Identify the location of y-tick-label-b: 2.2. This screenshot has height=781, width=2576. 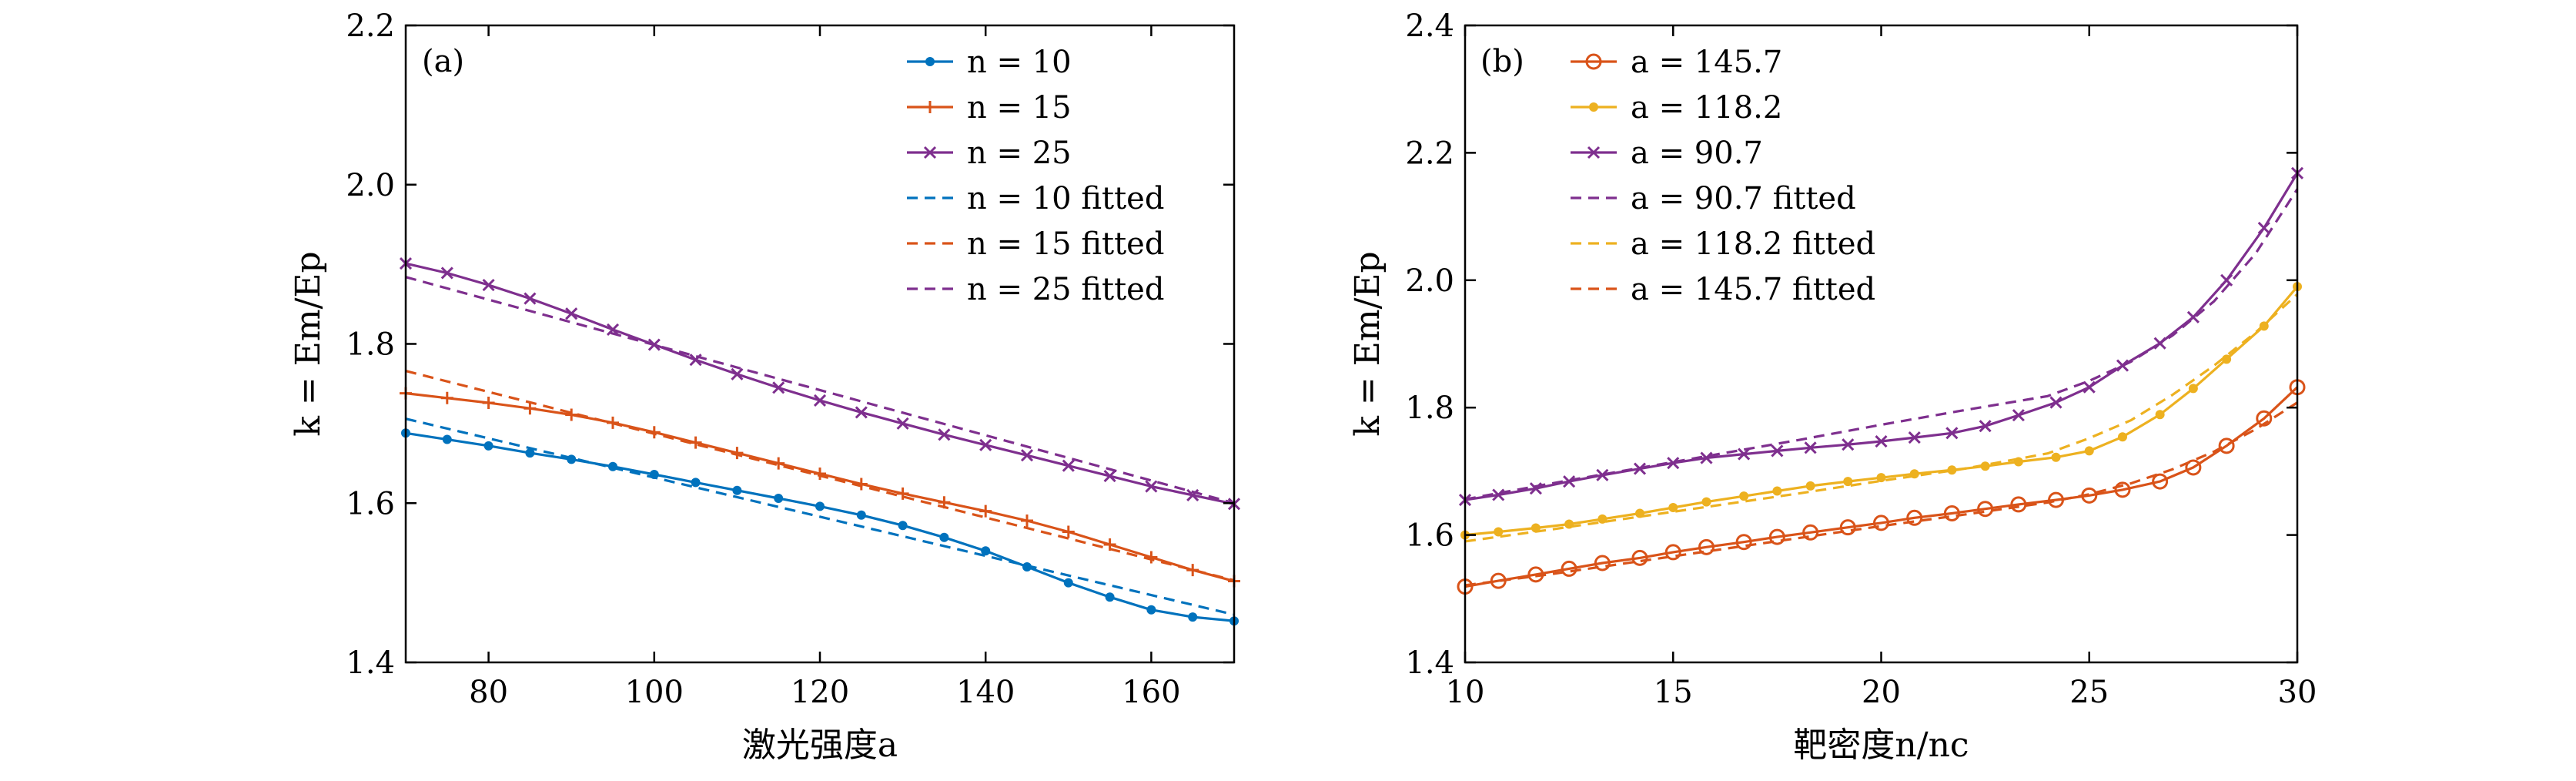
(1429, 154).